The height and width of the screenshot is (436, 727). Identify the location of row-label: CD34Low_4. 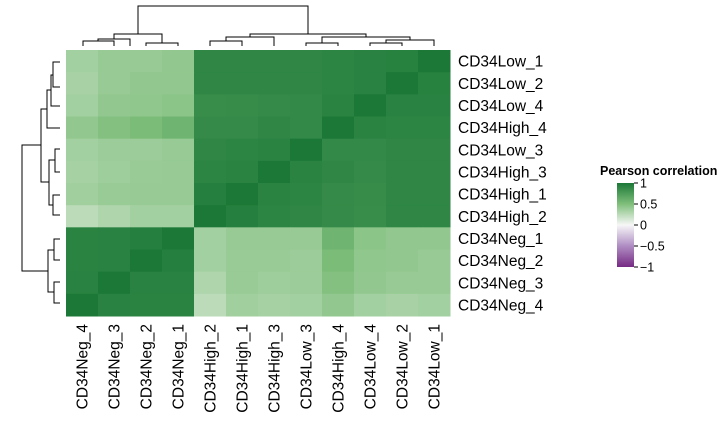
(501, 106).